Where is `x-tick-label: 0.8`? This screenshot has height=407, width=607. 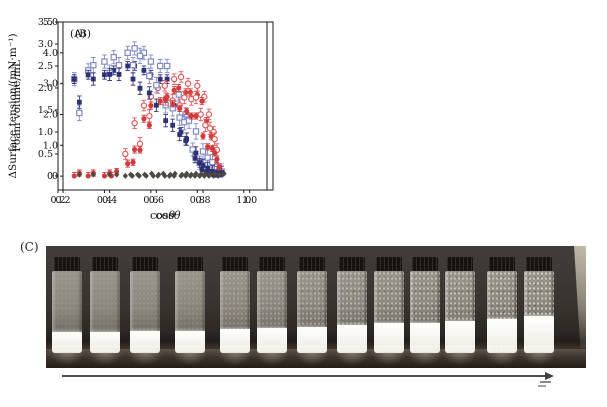 x-tick-label: 0.8 is located at coordinates (202, 200).